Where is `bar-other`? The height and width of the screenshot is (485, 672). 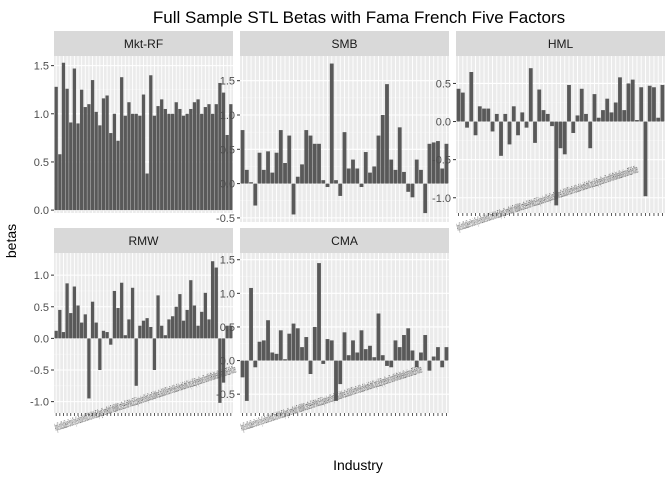
bar-other is located at coordinates (662, 103).